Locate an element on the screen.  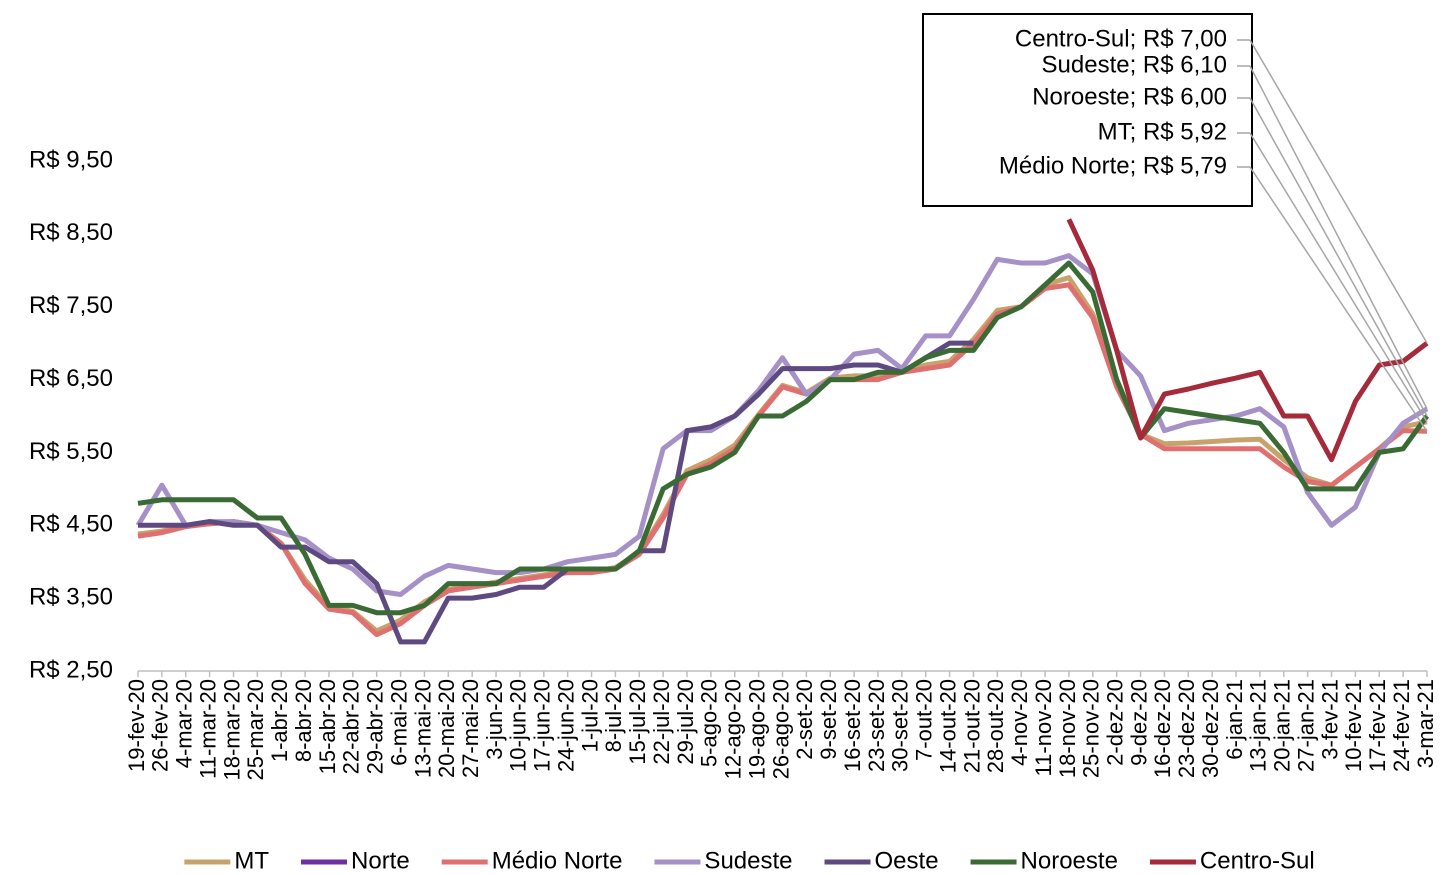
annotation: Noroeste; R$ 6,00 is located at coordinates (1129, 96).